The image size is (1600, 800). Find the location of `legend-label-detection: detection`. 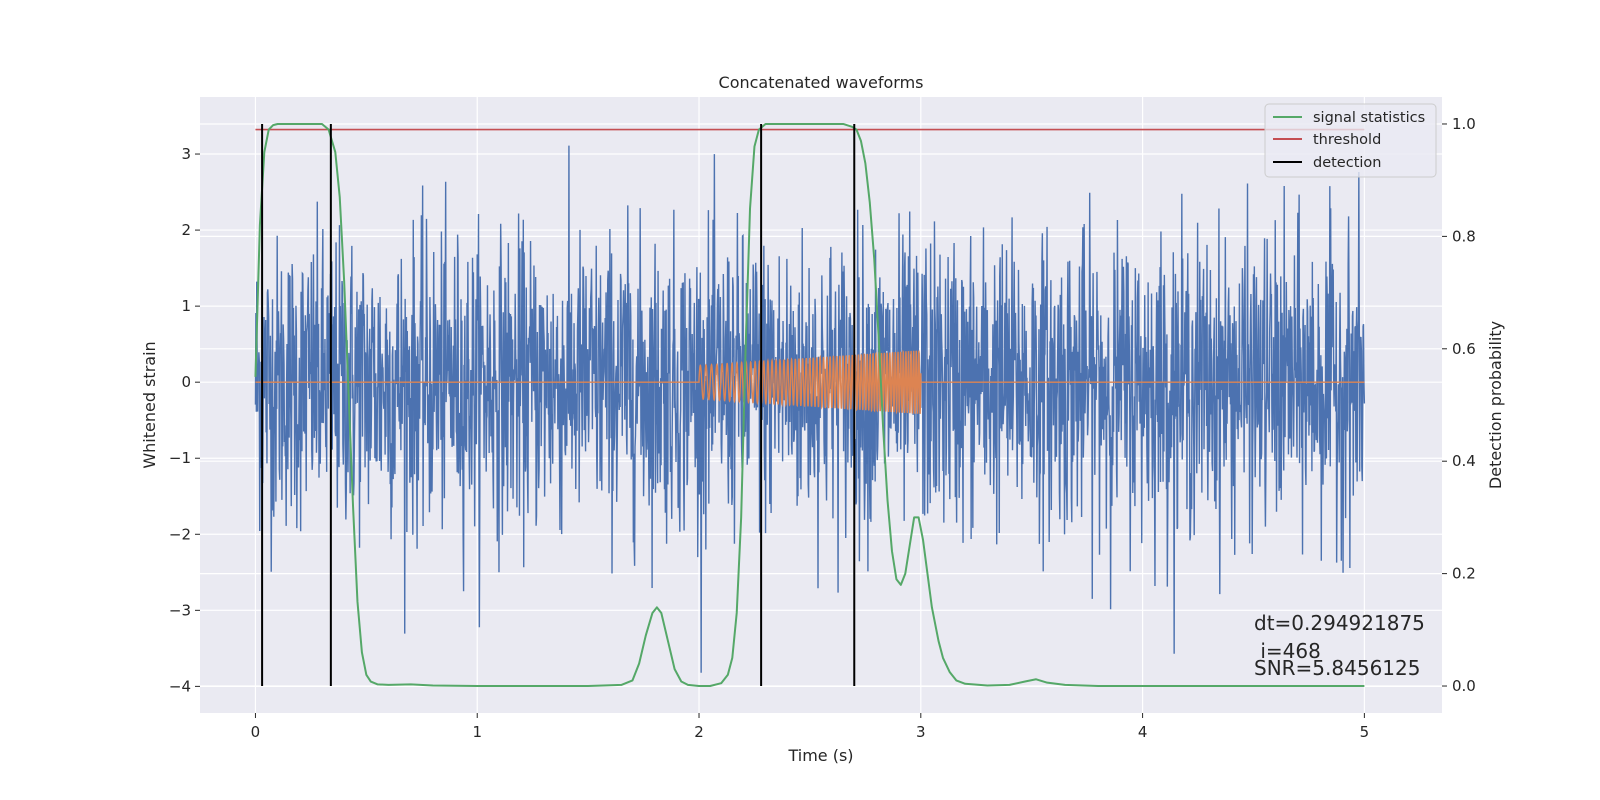

legend-label-detection: detection is located at coordinates (1347, 163).